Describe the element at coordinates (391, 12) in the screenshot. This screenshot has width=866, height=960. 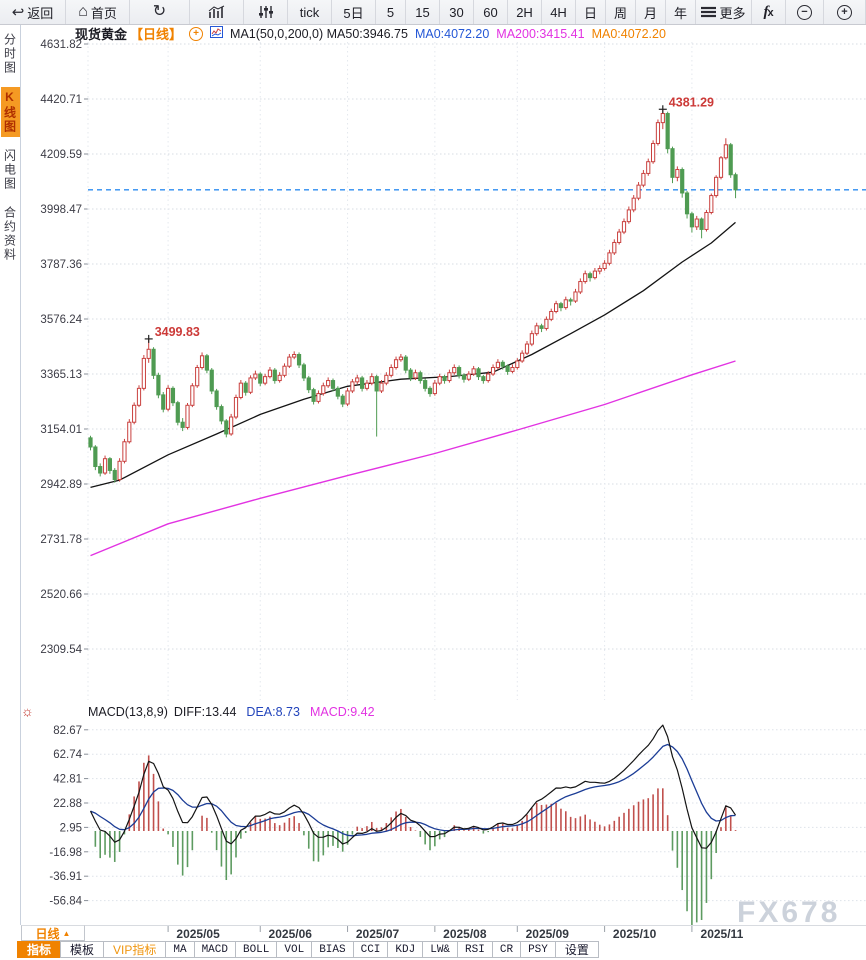
I see `period-5-button: 5` at that location.